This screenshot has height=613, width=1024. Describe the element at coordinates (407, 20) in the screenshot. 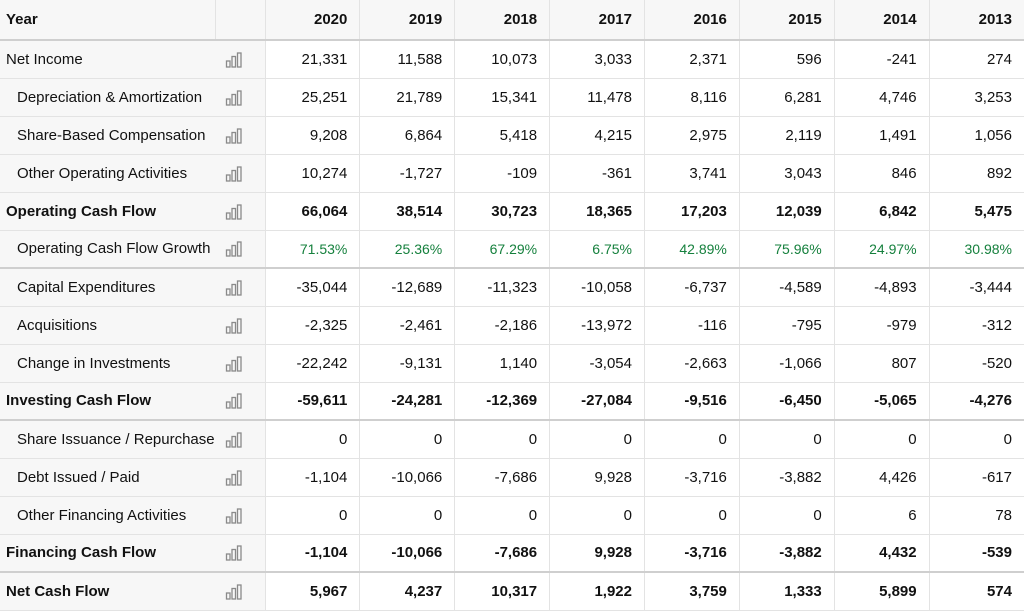

I see `year-header-2019: 2019` at that location.